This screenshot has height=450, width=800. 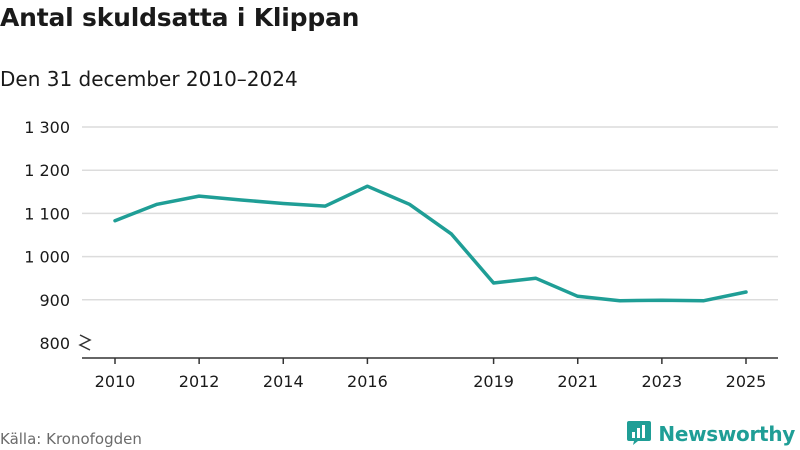 I want to click on x-tick-label: 2012, so click(x=199, y=381).